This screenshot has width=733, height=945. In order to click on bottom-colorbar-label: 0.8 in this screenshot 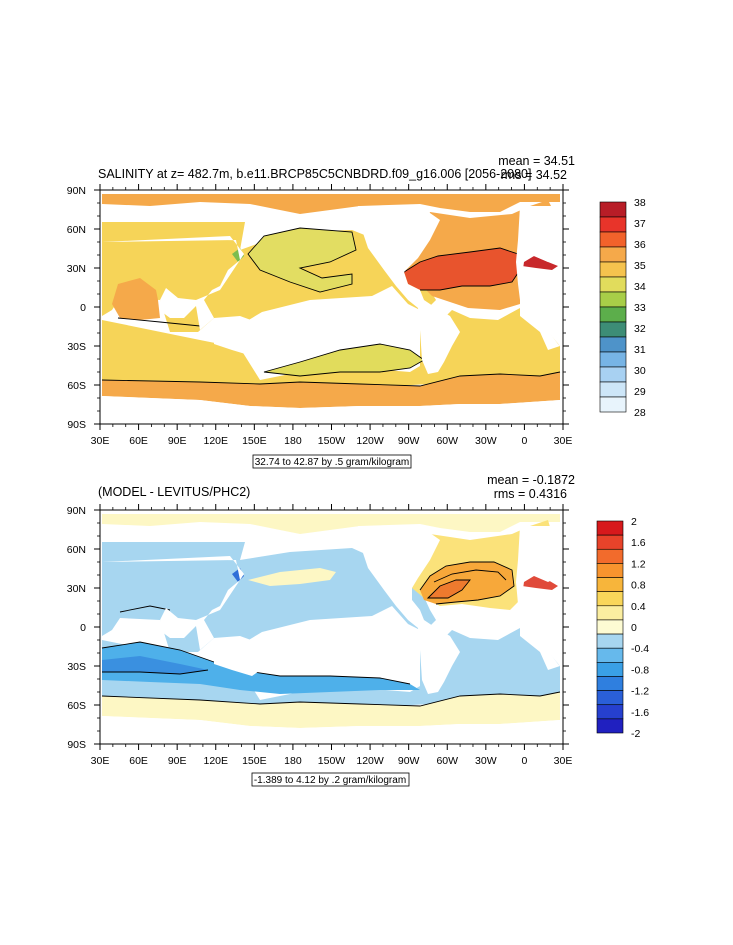, I will do `click(638, 586)`.